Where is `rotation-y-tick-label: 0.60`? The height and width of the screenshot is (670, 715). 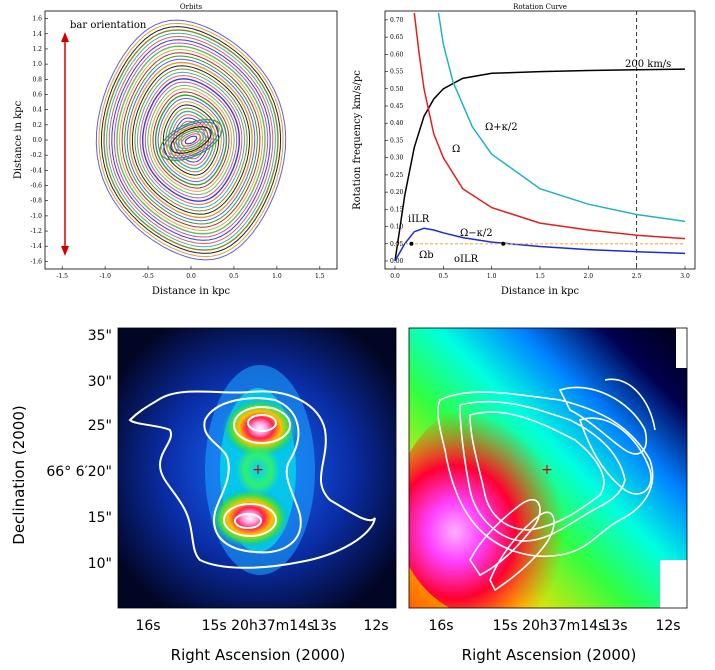 rotation-y-tick-label: 0.60 is located at coordinates (397, 54).